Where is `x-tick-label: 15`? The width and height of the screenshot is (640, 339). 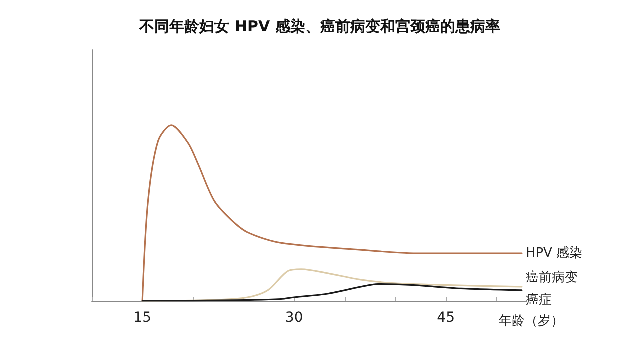 x-tick-label: 15 is located at coordinates (143, 318).